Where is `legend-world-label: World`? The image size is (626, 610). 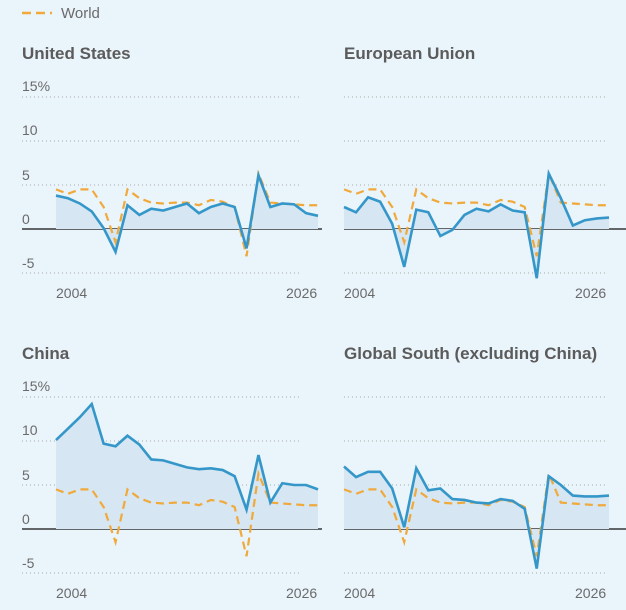 legend-world-label: World is located at coordinates (80, 13).